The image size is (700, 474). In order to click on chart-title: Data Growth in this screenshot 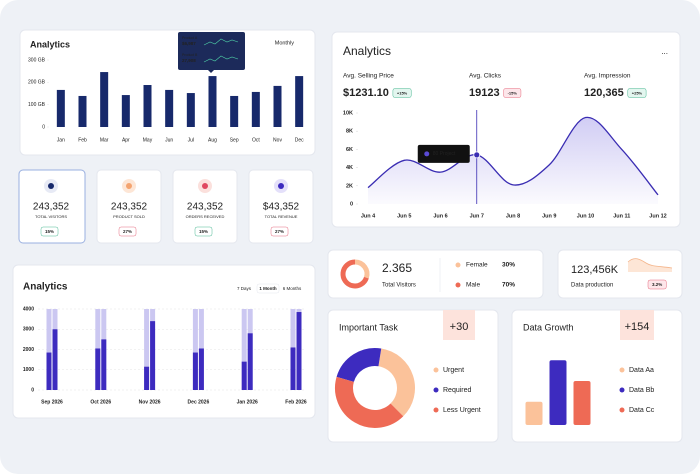, I will do `click(548, 327)`.